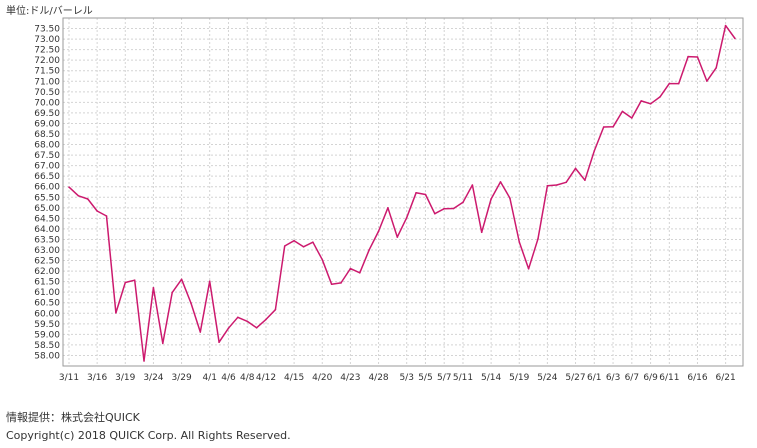 The height and width of the screenshot is (448, 757). Describe the element at coordinates (47, 93) in the screenshot. I see `y-tick-label: 70.50` at that location.